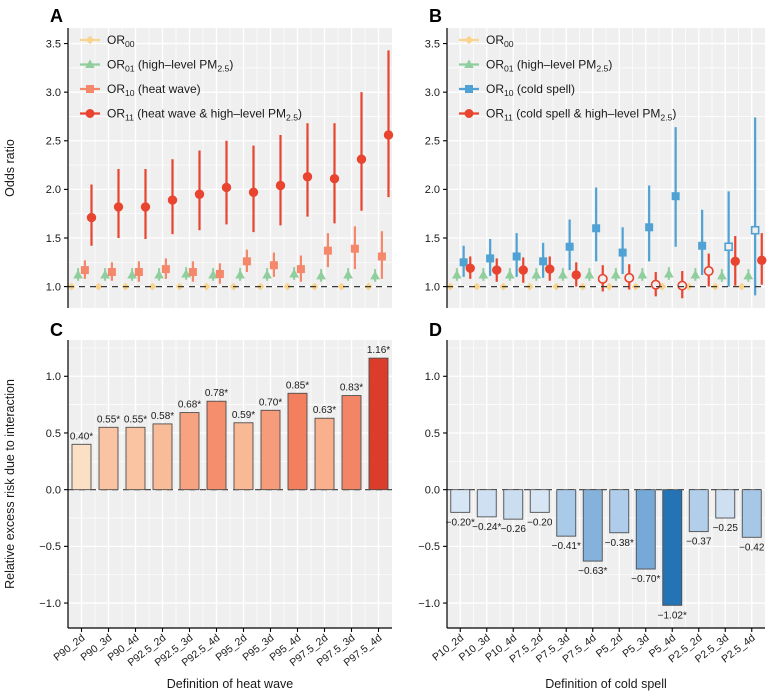 The image size is (769, 697). Describe the element at coordinates (81, 436) in the screenshot. I see `bar-value-label: 0.40*` at that location.